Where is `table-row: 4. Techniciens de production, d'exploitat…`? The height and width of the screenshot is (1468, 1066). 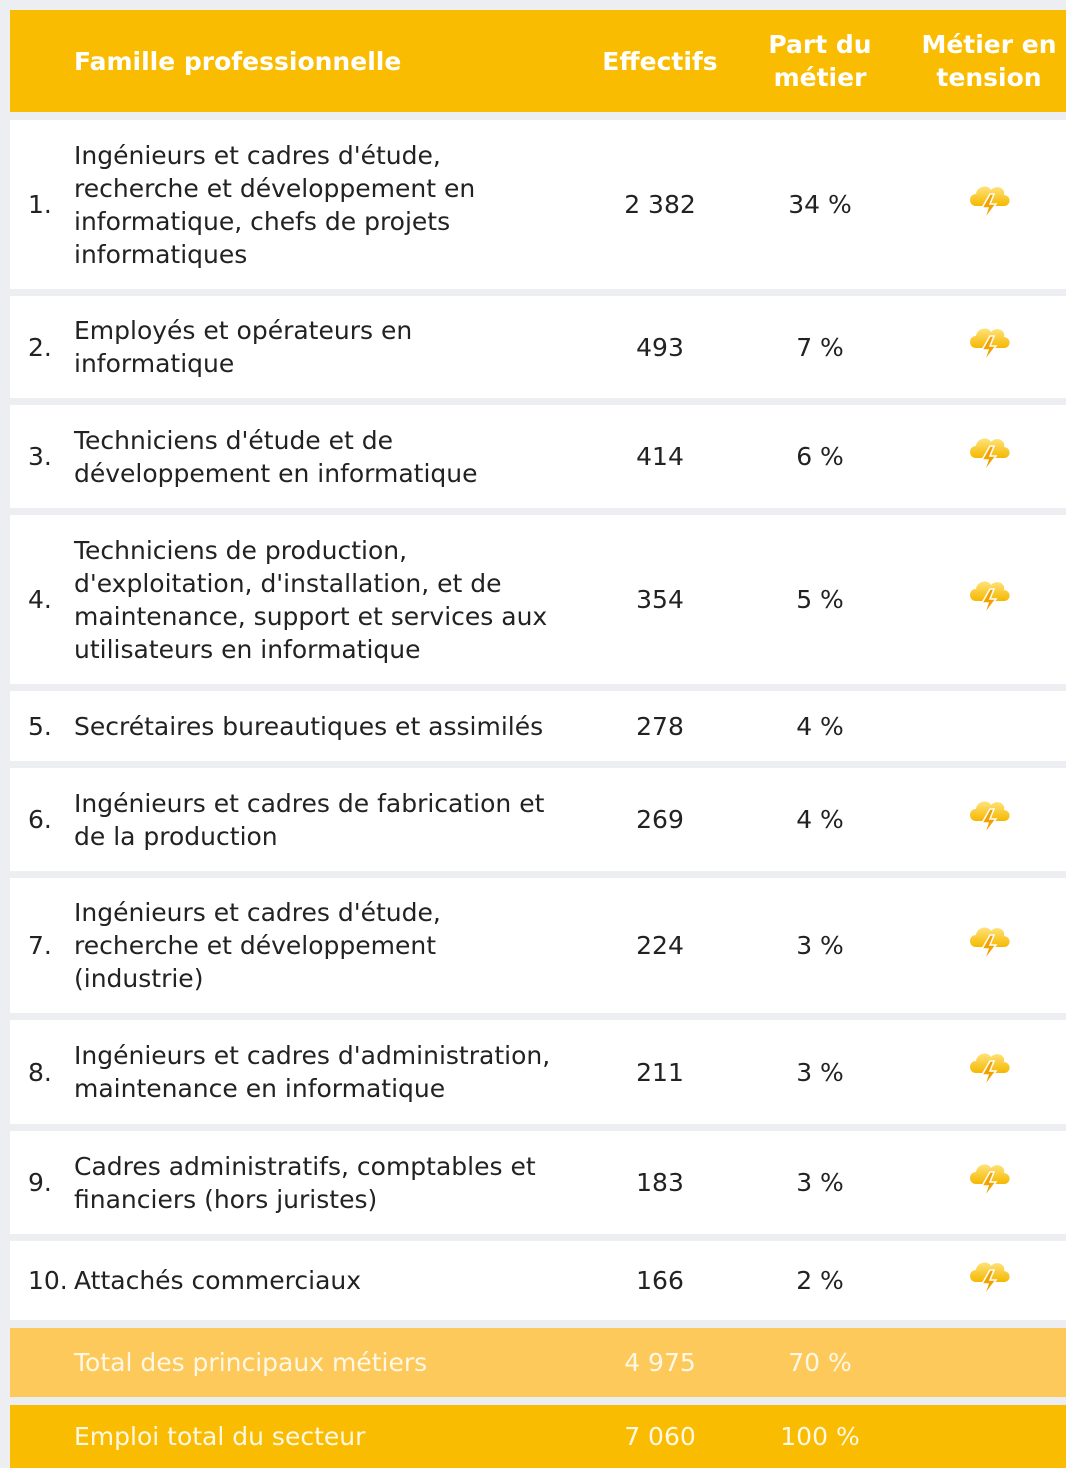 table-row: 4. Techniciens de production, d'exploitat… is located at coordinates (538, 599).